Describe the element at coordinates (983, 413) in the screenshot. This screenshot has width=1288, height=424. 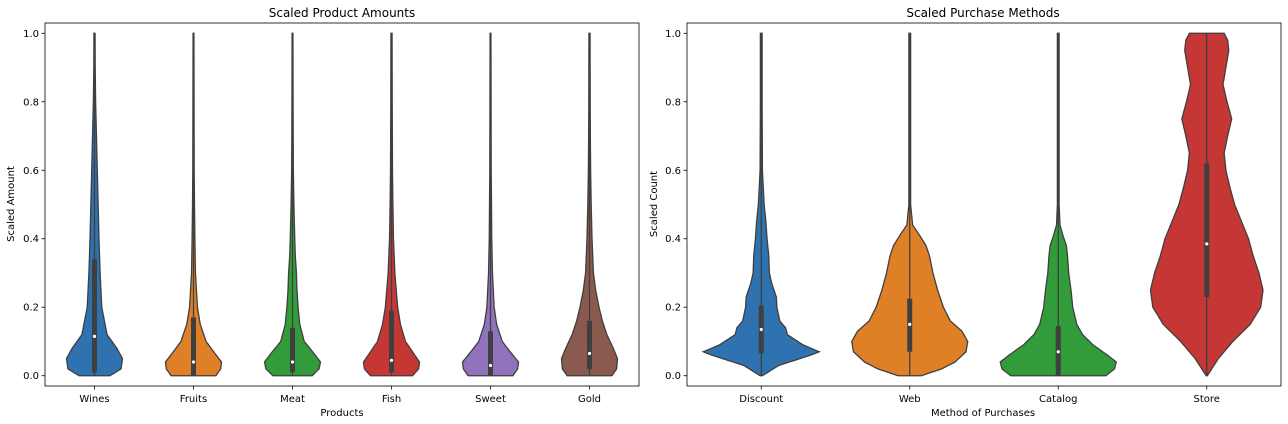
I see `x-axis-label: Method of Purchases` at that location.